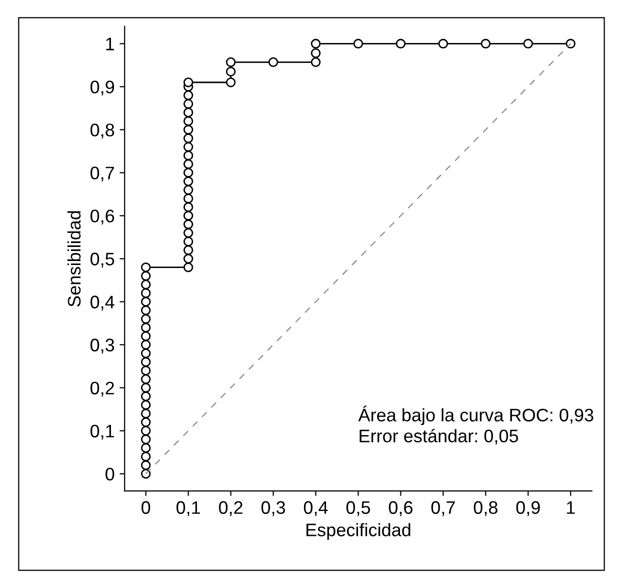  What do you see at coordinates (476, 416) in the screenshot?
I see `annotation: Área bajo la curva ROC: 0,93` at bounding box center [476, 416].